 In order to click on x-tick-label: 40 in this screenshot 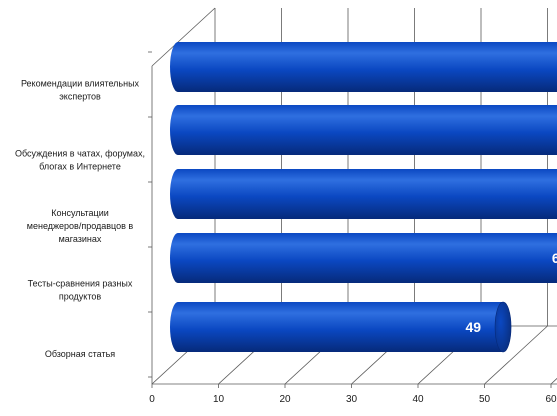, I will do `click(418, 399)`.